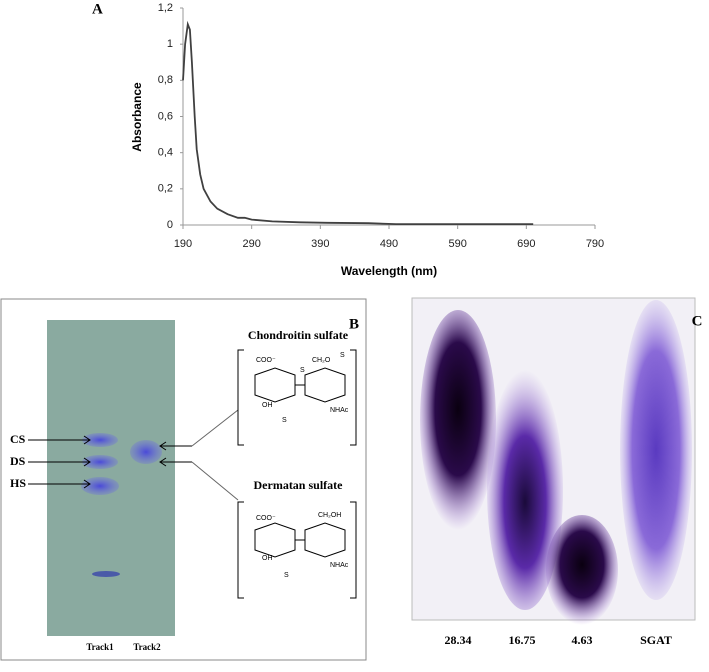 The width and height of the screenshot is (709, 672). What do you see at coordinates (170, 44) in the screenshot?
I see `y-tick-label: 1` at bounding box center [170, 44].